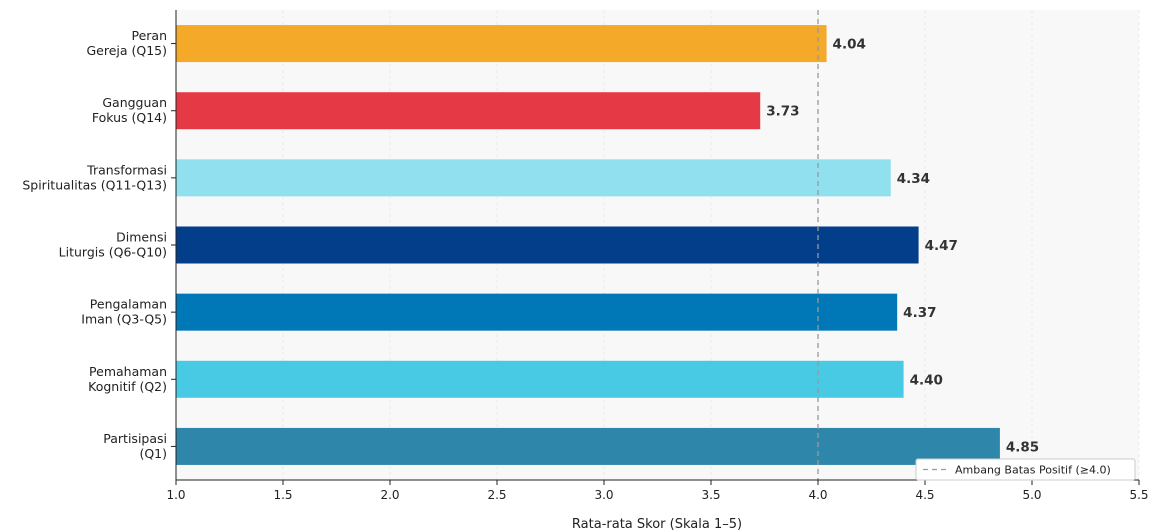 Image resolution: width=1151 pixels, height=532 pixels. Describe the element at coordinates (124, 312) in the screenshot. I see `category-label: Pengalaman Iman (Q3-Q5)` at that location.